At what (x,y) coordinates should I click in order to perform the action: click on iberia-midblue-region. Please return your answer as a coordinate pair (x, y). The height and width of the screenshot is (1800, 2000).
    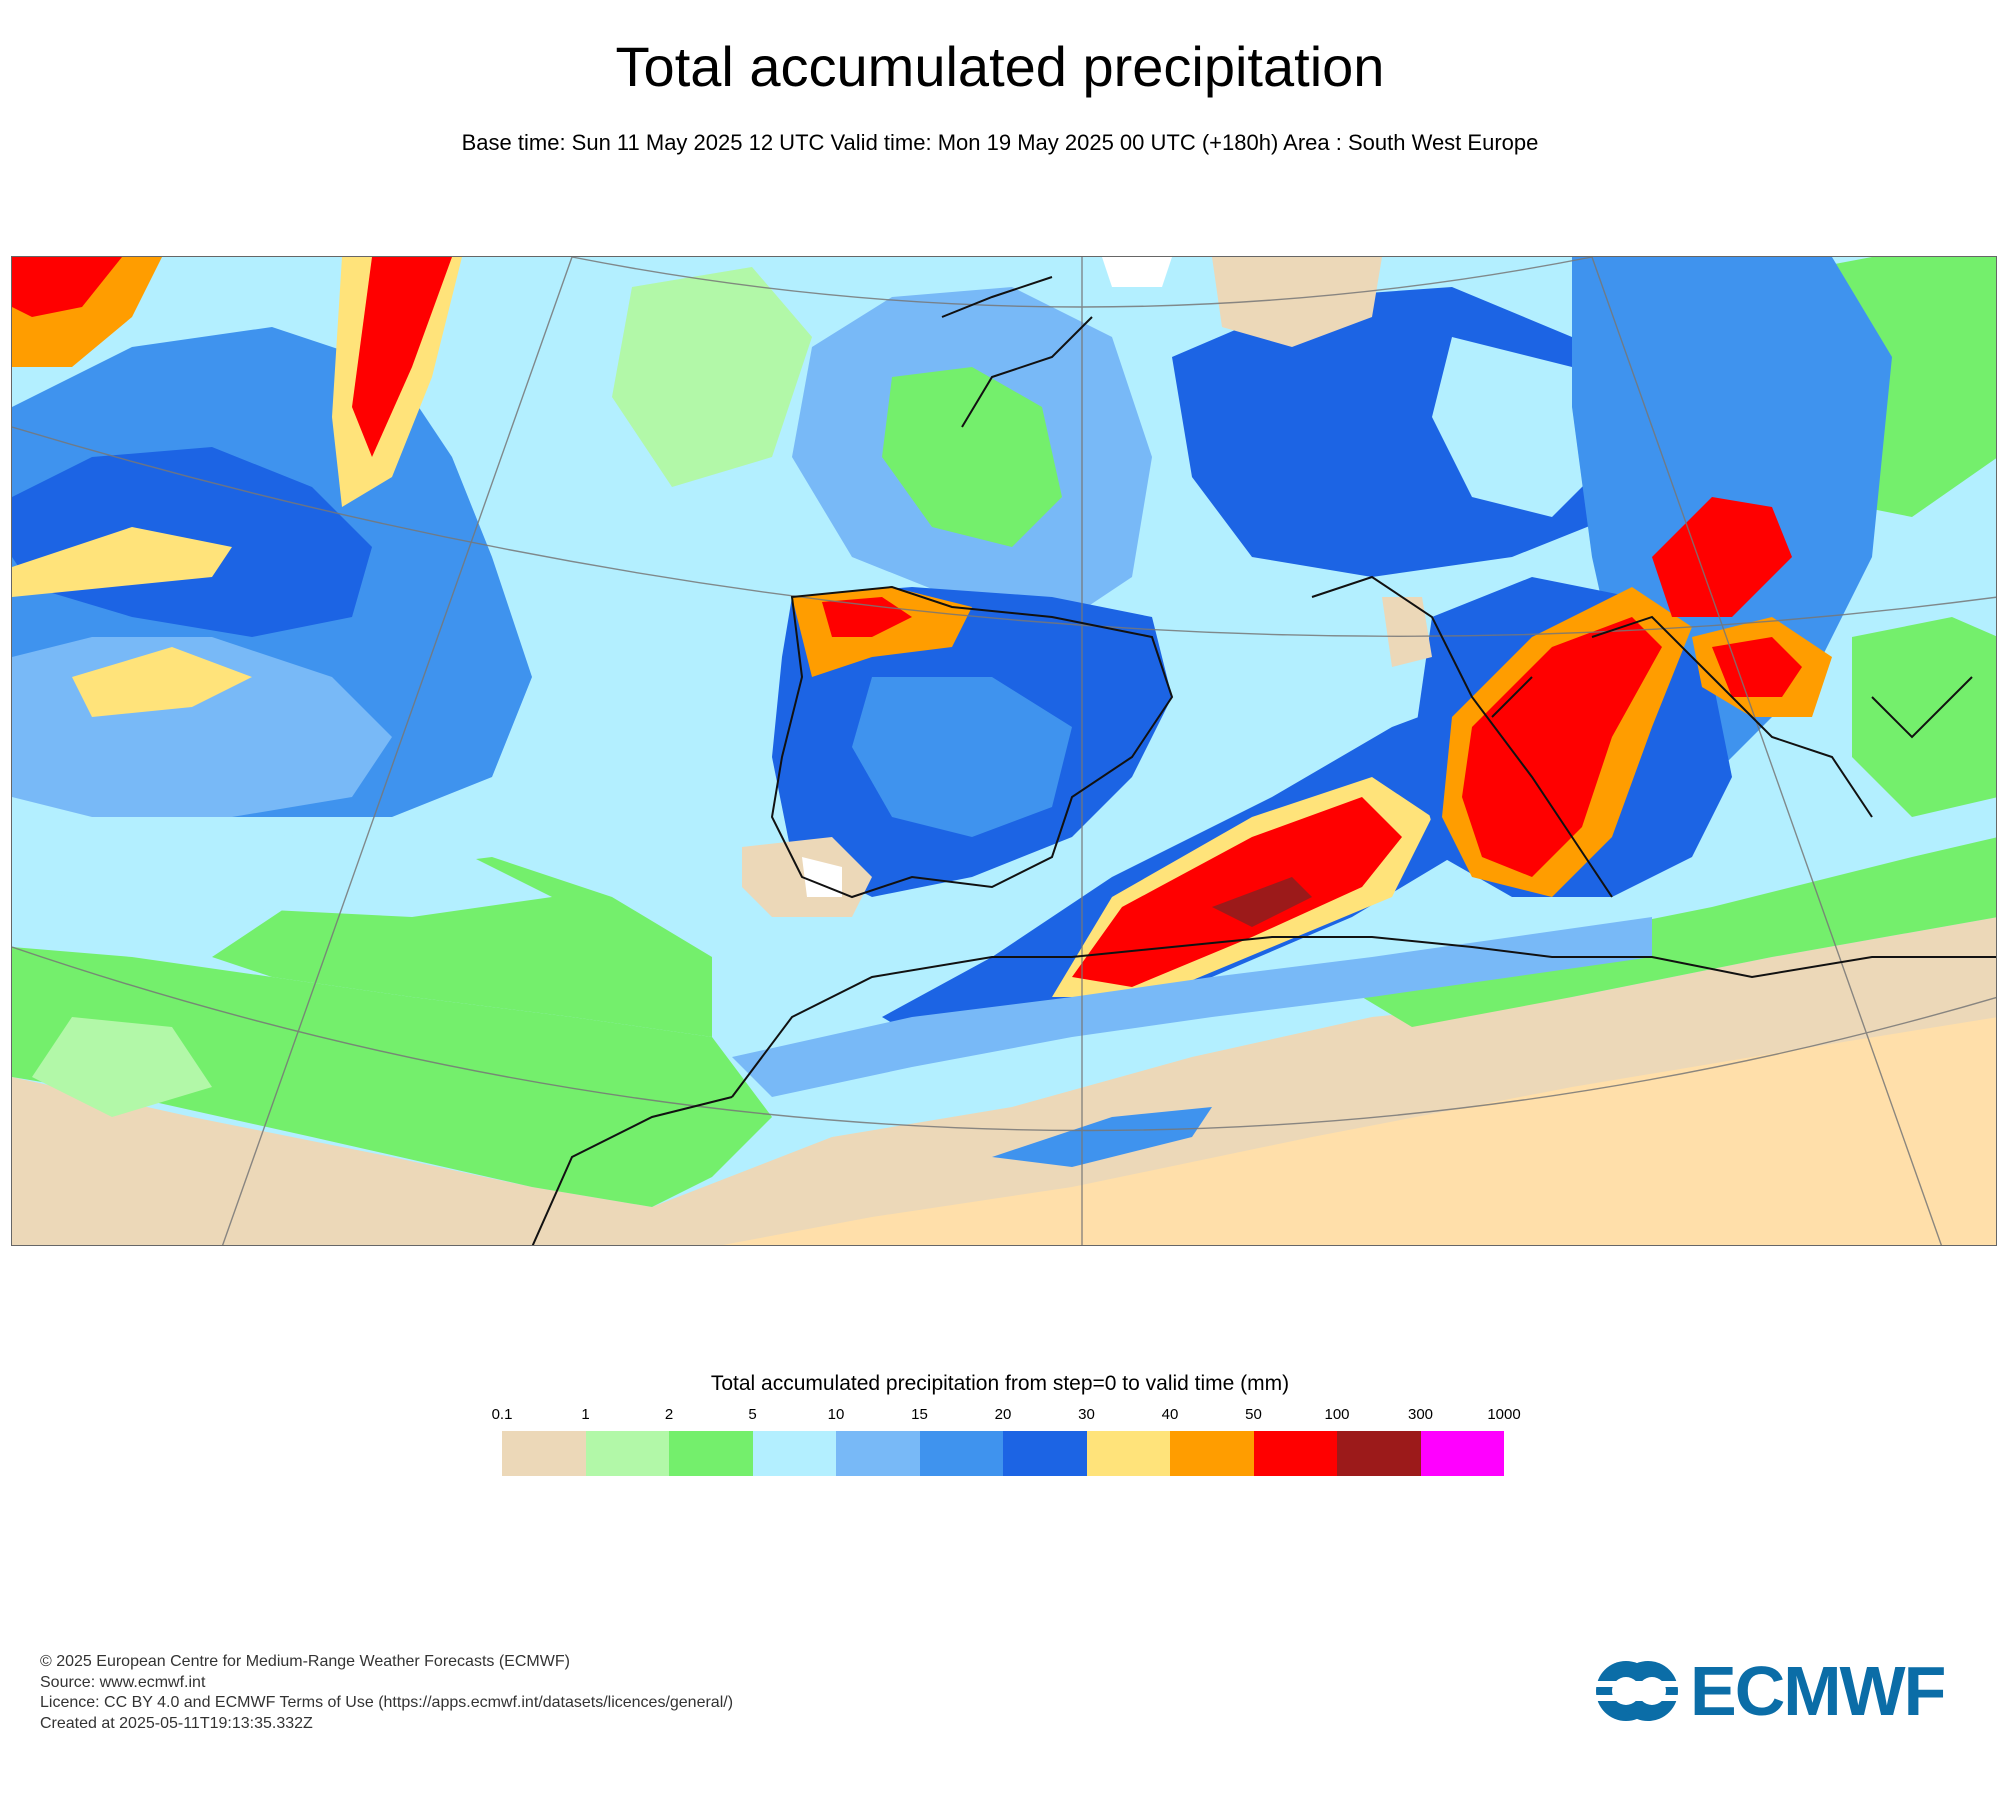
    Looking at the image, I should click on (962, 757).